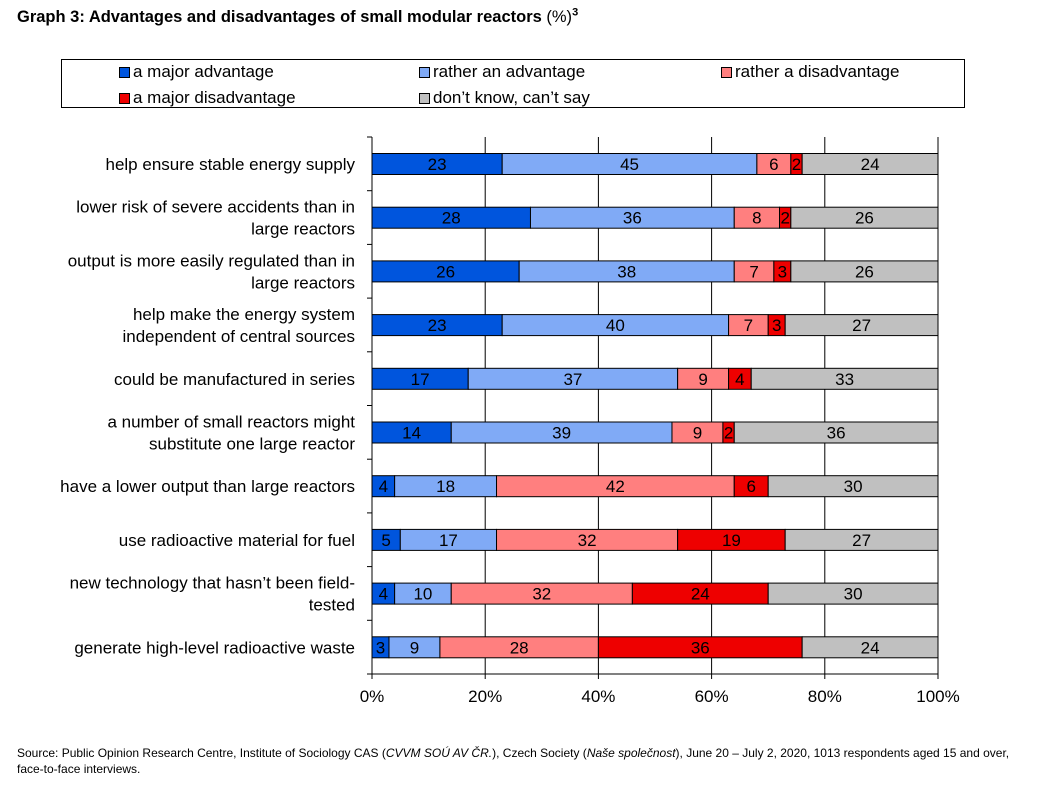 The image size is (1045, 800). I want to click on category-label: a number of small reactors might, so click(231, 422).